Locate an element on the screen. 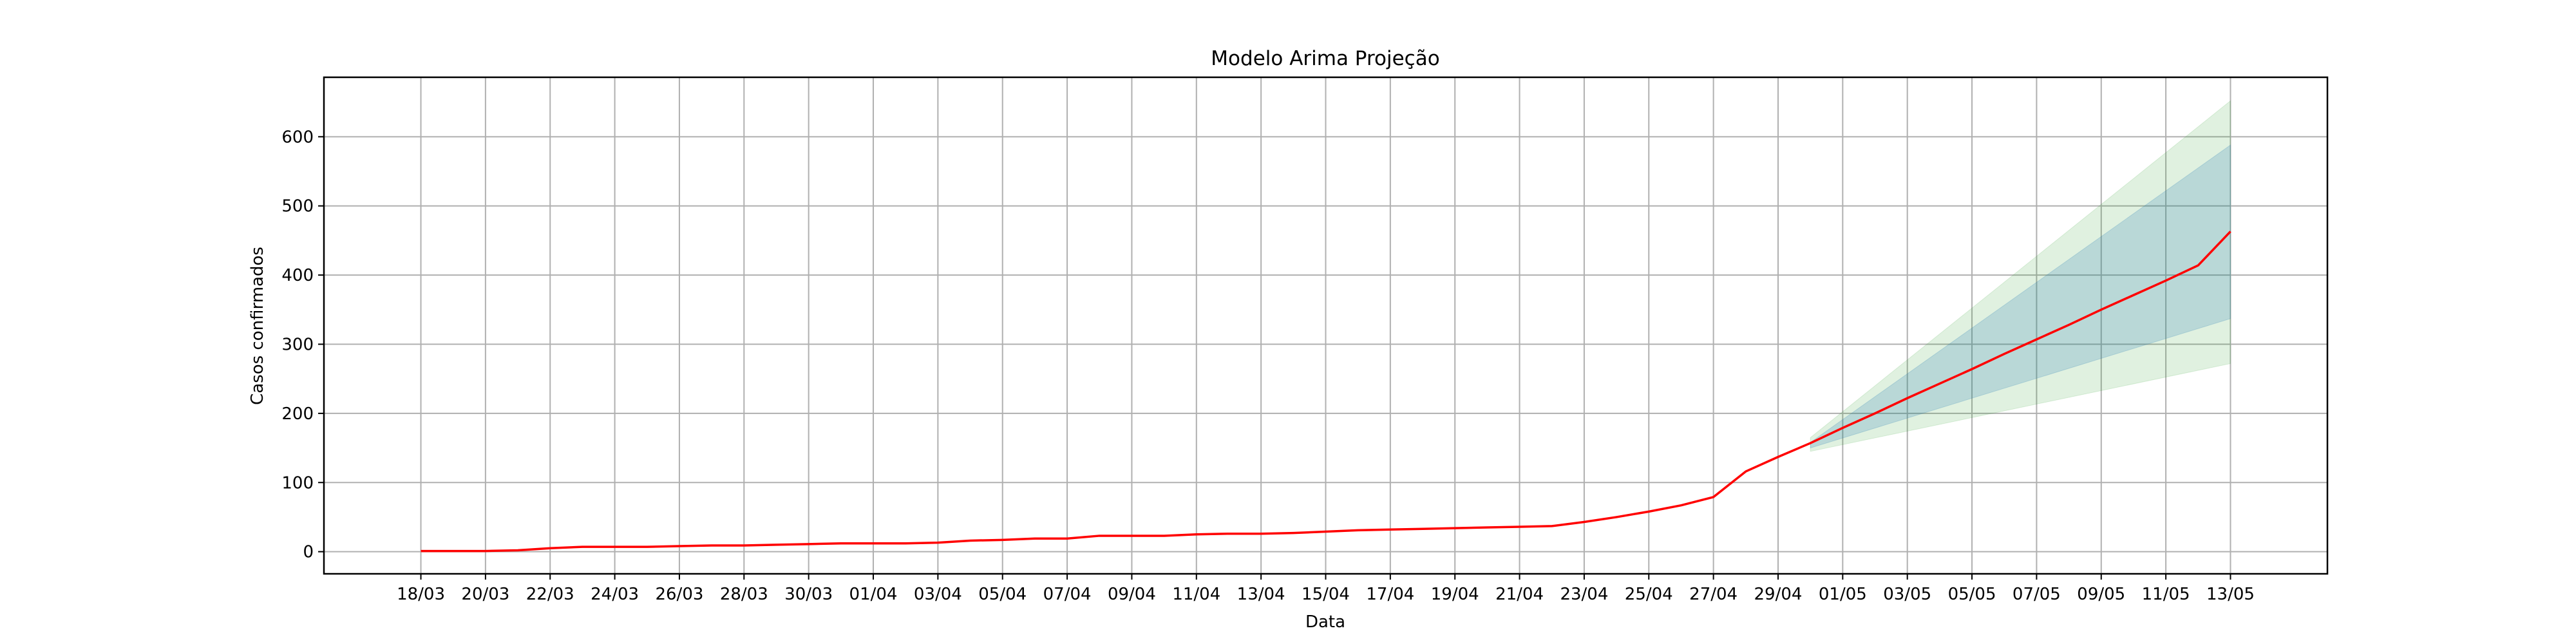 This screenshot has width=2576, height=644. x-tick-label: 03/05 is located at coordinates (1907, 594).